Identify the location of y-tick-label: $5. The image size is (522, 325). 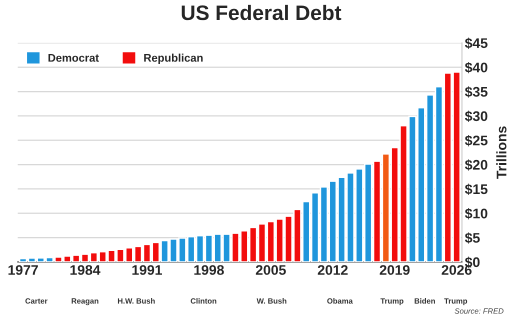
(472, 238).